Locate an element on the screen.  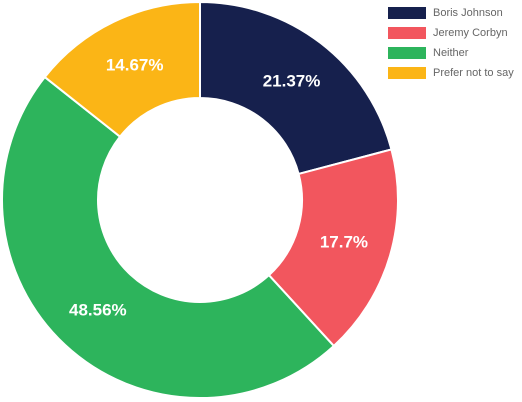
legend-item-boris-johnson: Boris Johnson is located at coordinates (451, 12).